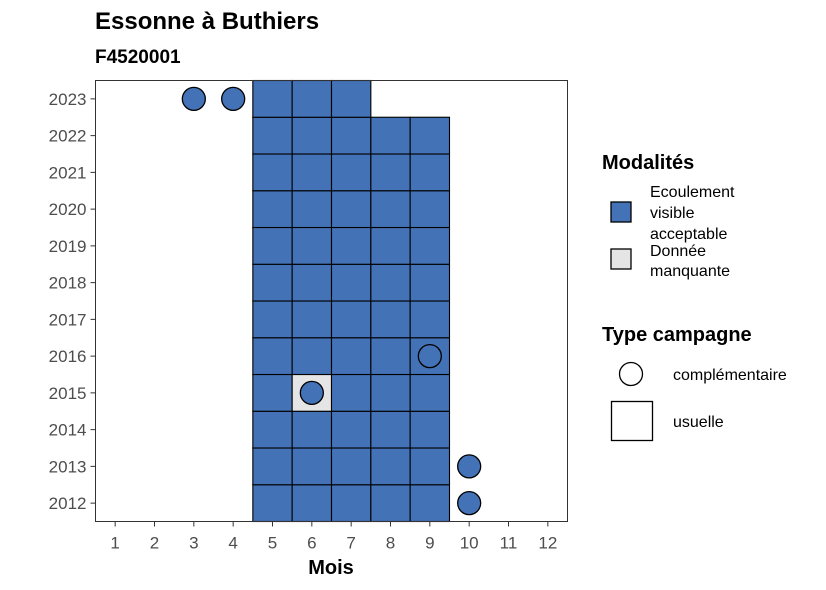  Describe the element at coordinates (272, 543) in the screenshot. I see `x-tick-label-5: 5` at that location.